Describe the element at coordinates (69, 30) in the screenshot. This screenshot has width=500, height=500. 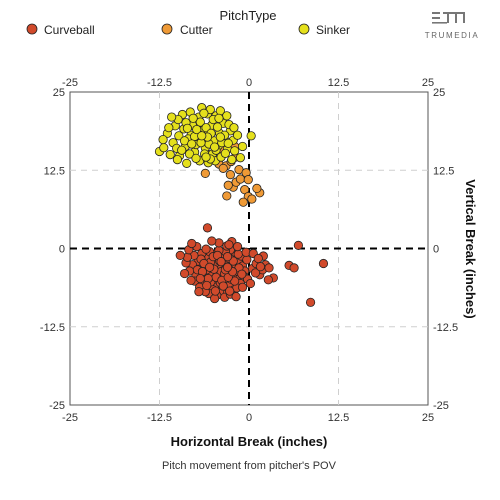
I see `legend-label-curveball: Curveball` at that location.